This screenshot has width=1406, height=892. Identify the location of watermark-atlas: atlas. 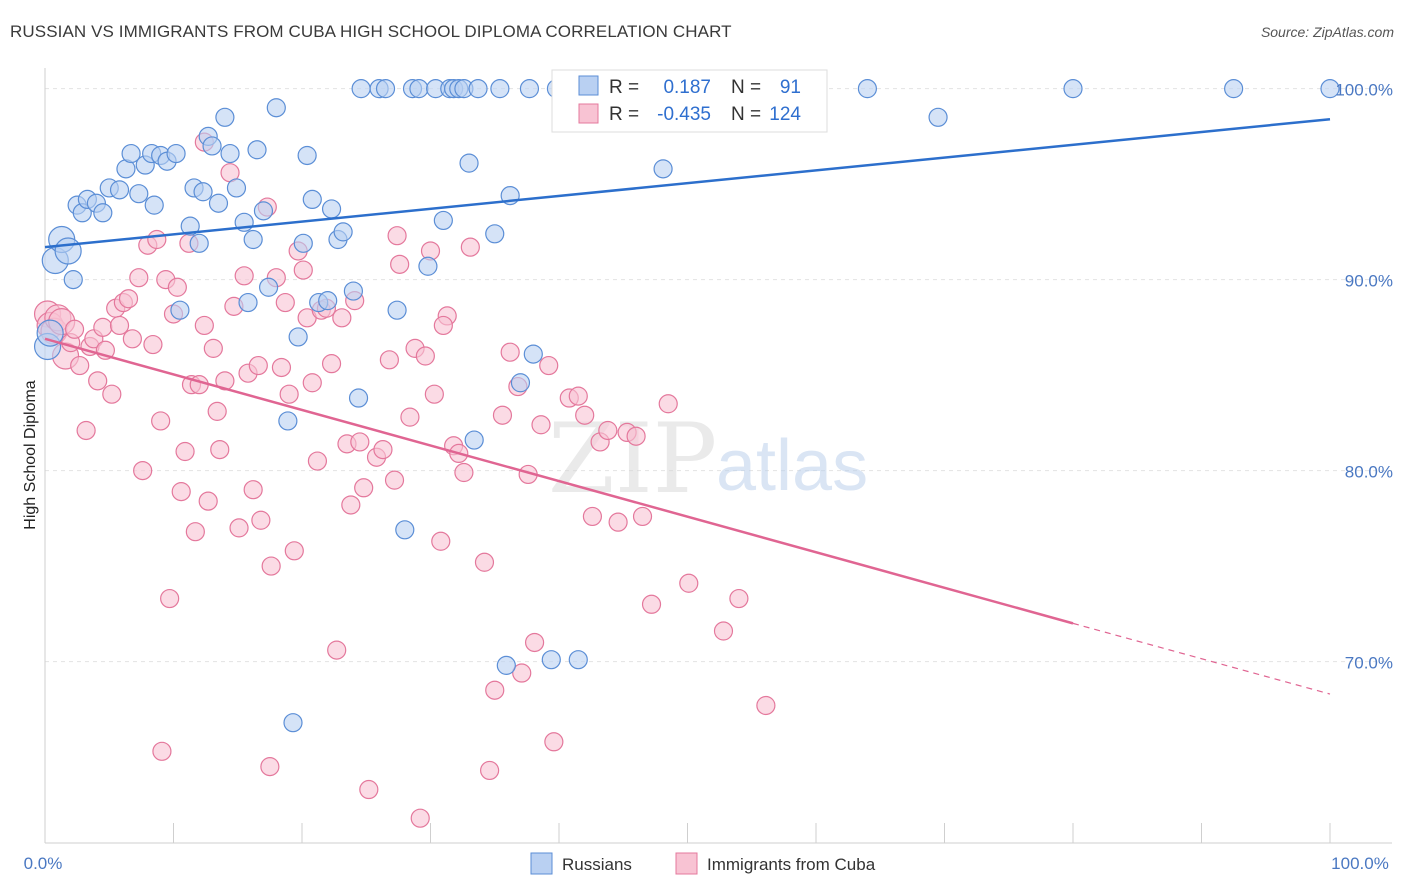
(792, 466).